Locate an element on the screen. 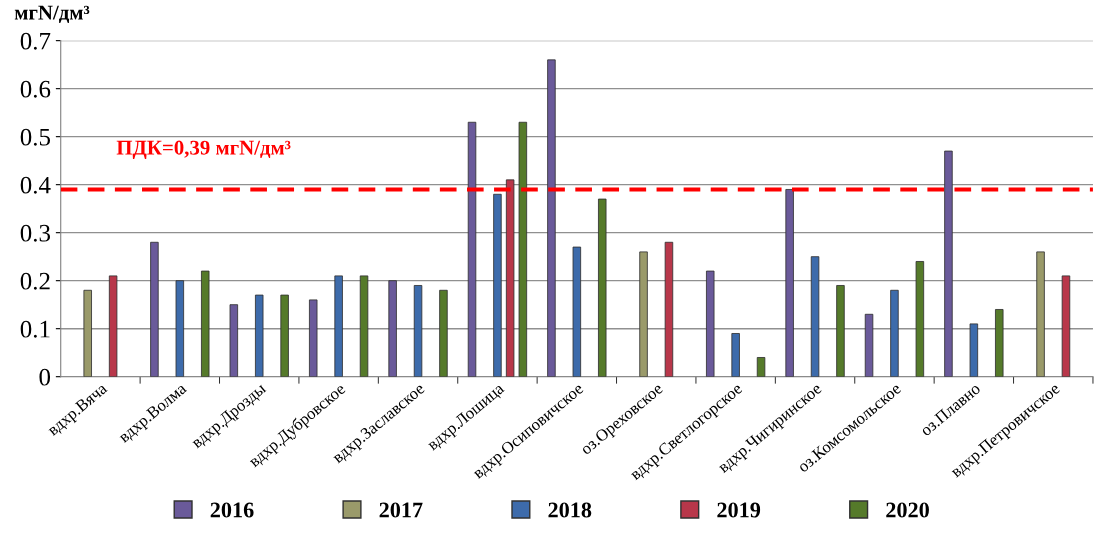 Image resolution: width=1104 pixels, height=542 pixels. legend-label: 2016 is located at coordinates (232, 510).